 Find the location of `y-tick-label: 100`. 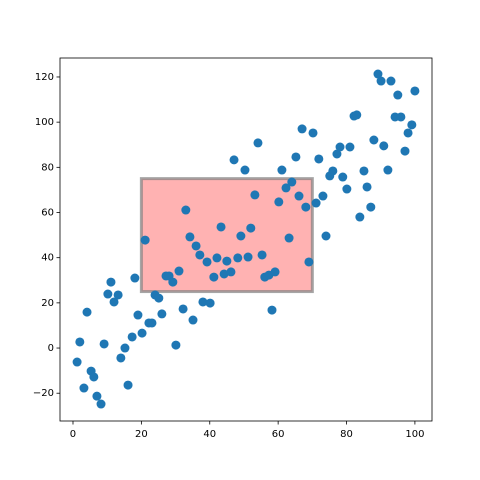

y-tick-label: 100 is located at coordinates (44, 122).